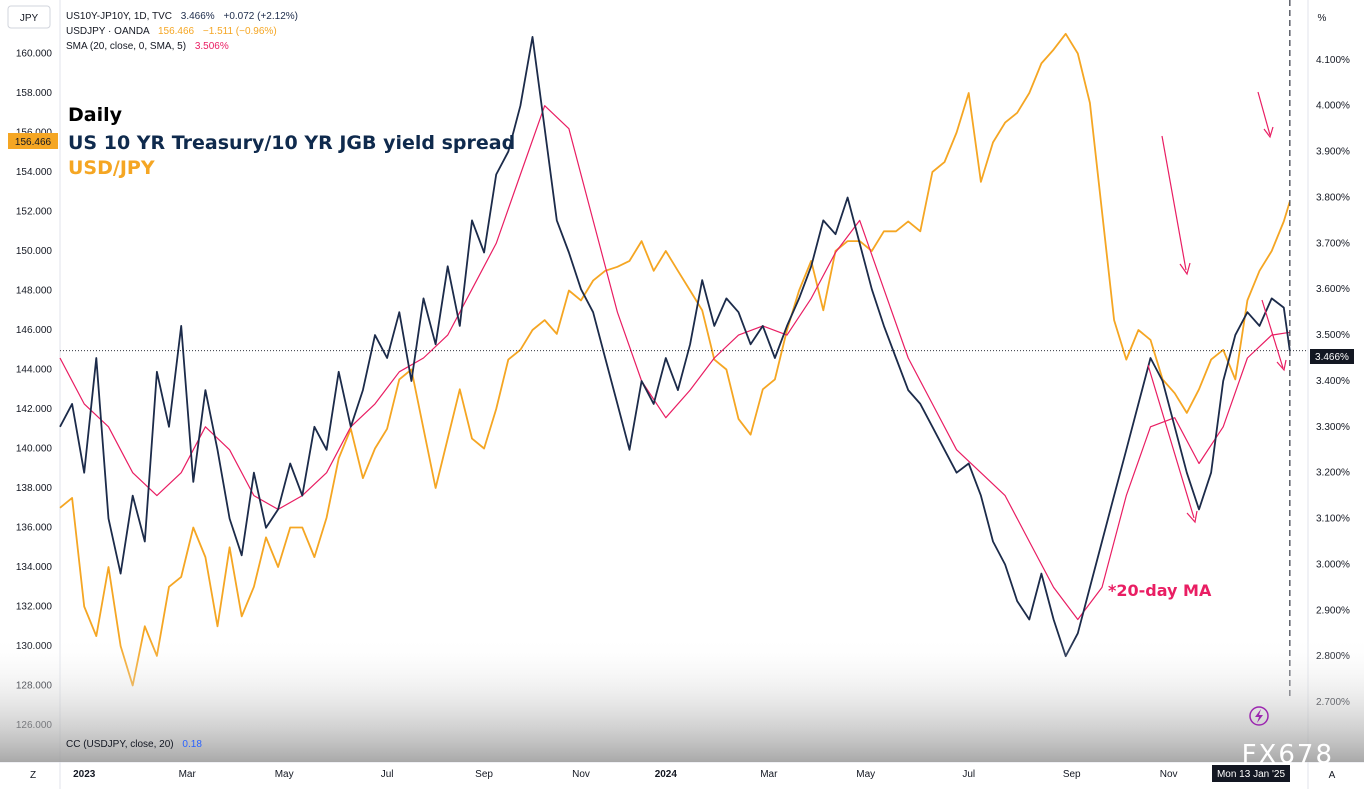 This screenshot has width=1364, height=789. What do you see at coordinates (1333, 152) in the screenshot?
I see `right-tick-label: 3.900%` at bounding box center [1333, 152].